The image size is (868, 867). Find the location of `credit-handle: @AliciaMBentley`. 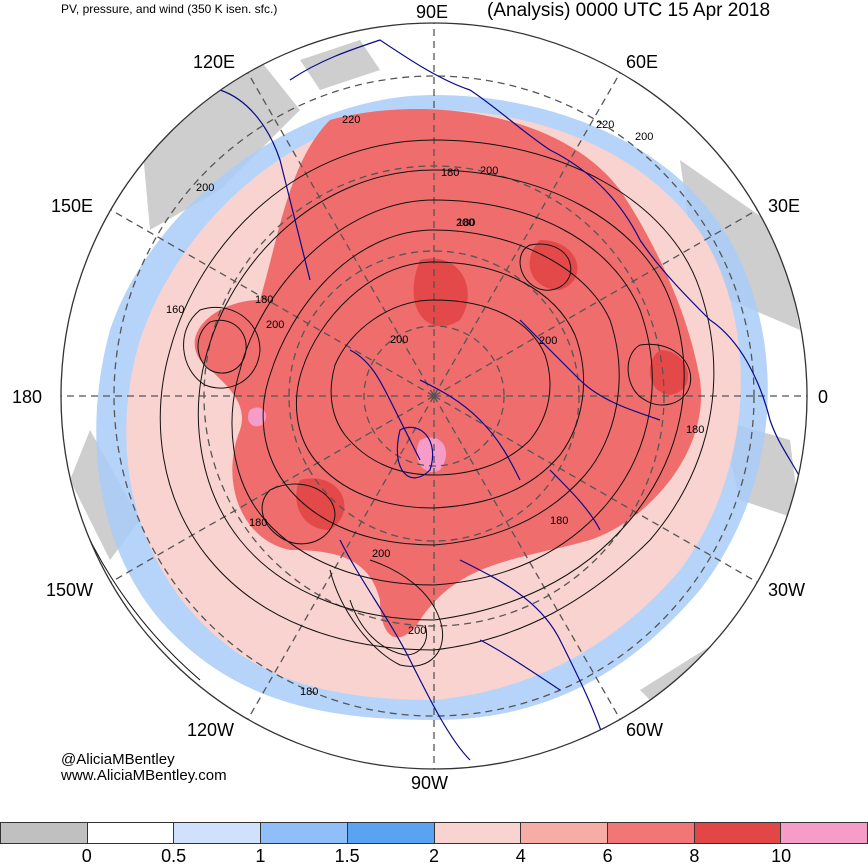

credit-handle: @AliciaMBentley is located at coordinates (118, 759).